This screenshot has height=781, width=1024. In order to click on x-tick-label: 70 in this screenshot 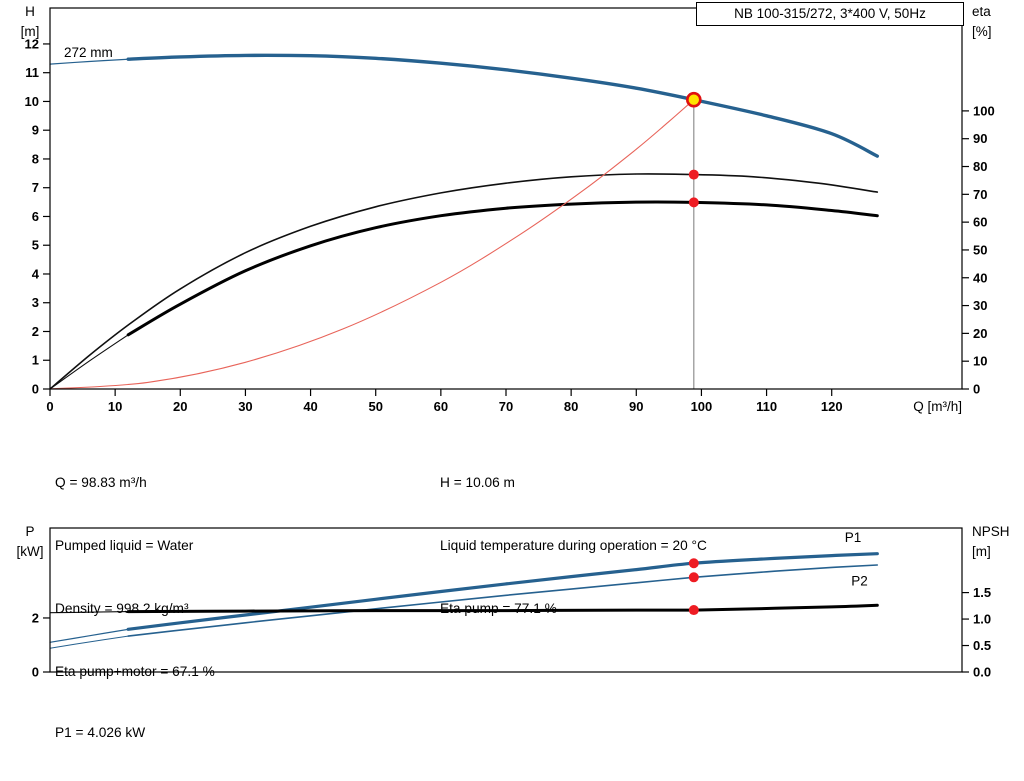, I will do `click(506, 406)`.